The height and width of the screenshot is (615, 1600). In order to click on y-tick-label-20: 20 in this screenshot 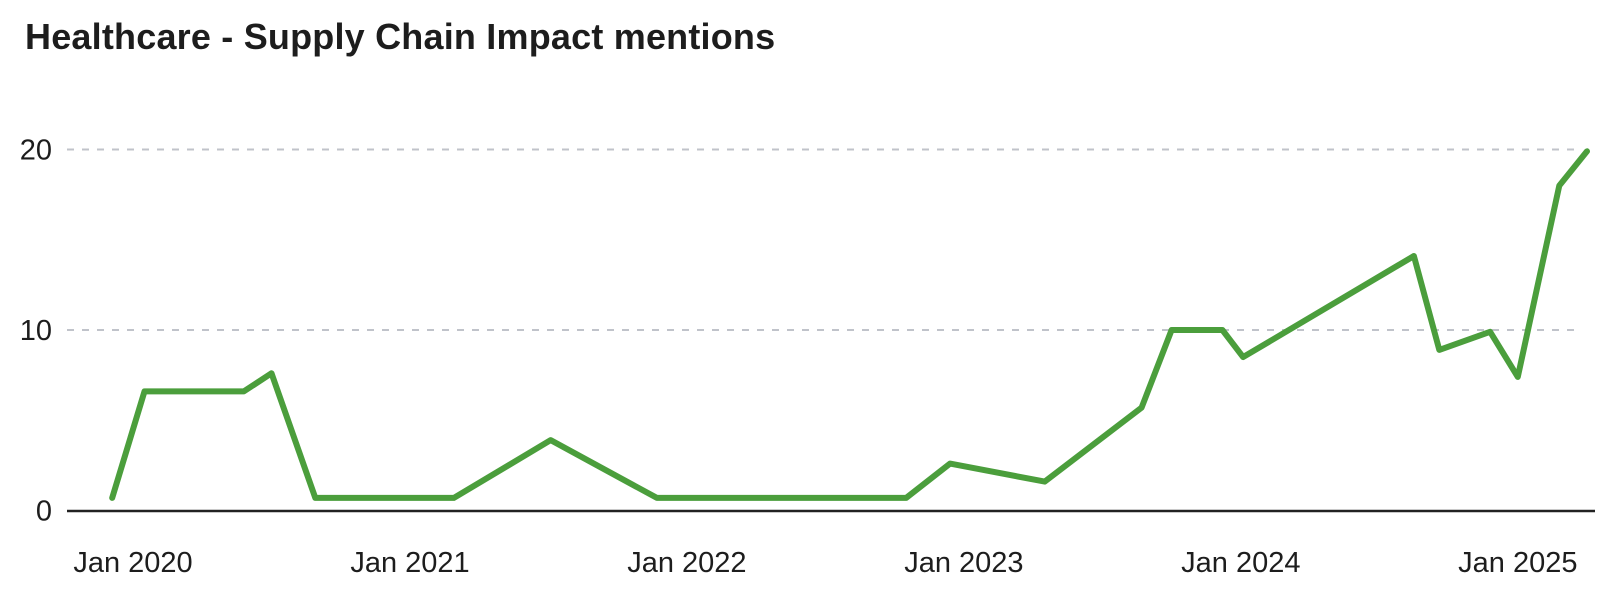, I will do `click(36, 151)`.